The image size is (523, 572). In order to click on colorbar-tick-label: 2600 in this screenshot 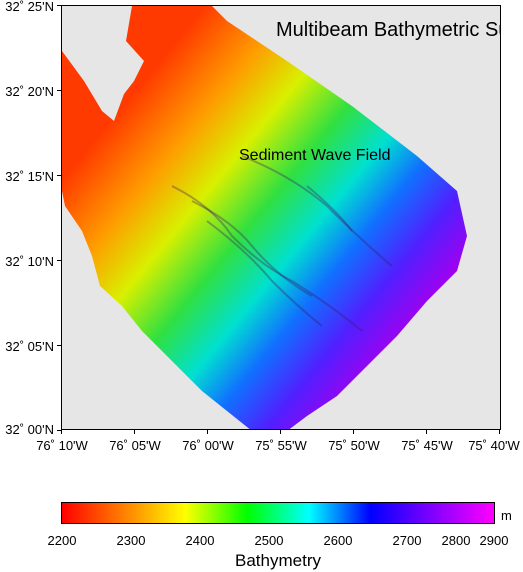, I will do `click(338, 540)`.